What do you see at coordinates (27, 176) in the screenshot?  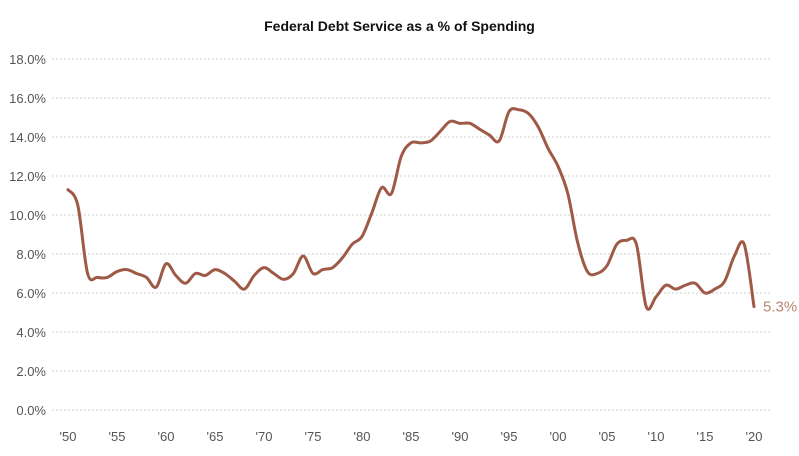 I see `y-tick-label: 12.0%` at bounding box center [27, 176].